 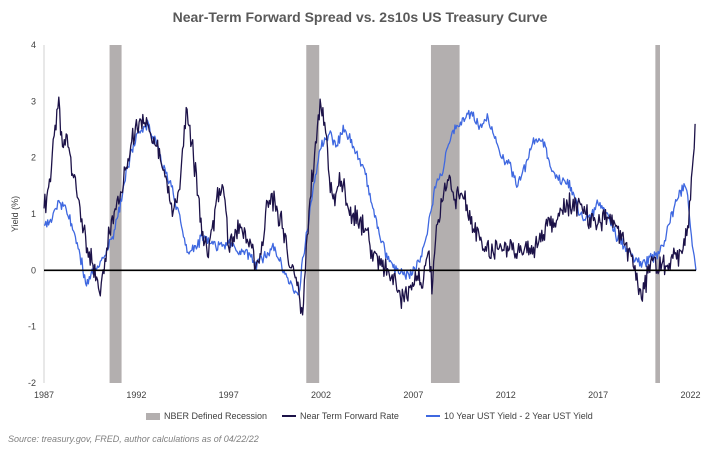 What do you see at coordinates (153, 416) in the screenshot?
I see `legend-swatch-recession` at bounding box center [153, 416].